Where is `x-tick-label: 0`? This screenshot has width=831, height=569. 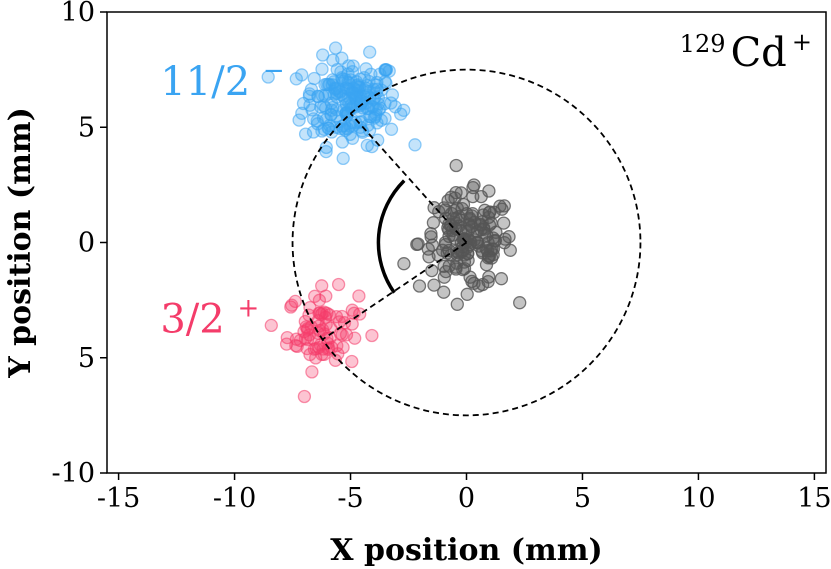
x-tick-label: 0 is located at coordinates (466, 498).